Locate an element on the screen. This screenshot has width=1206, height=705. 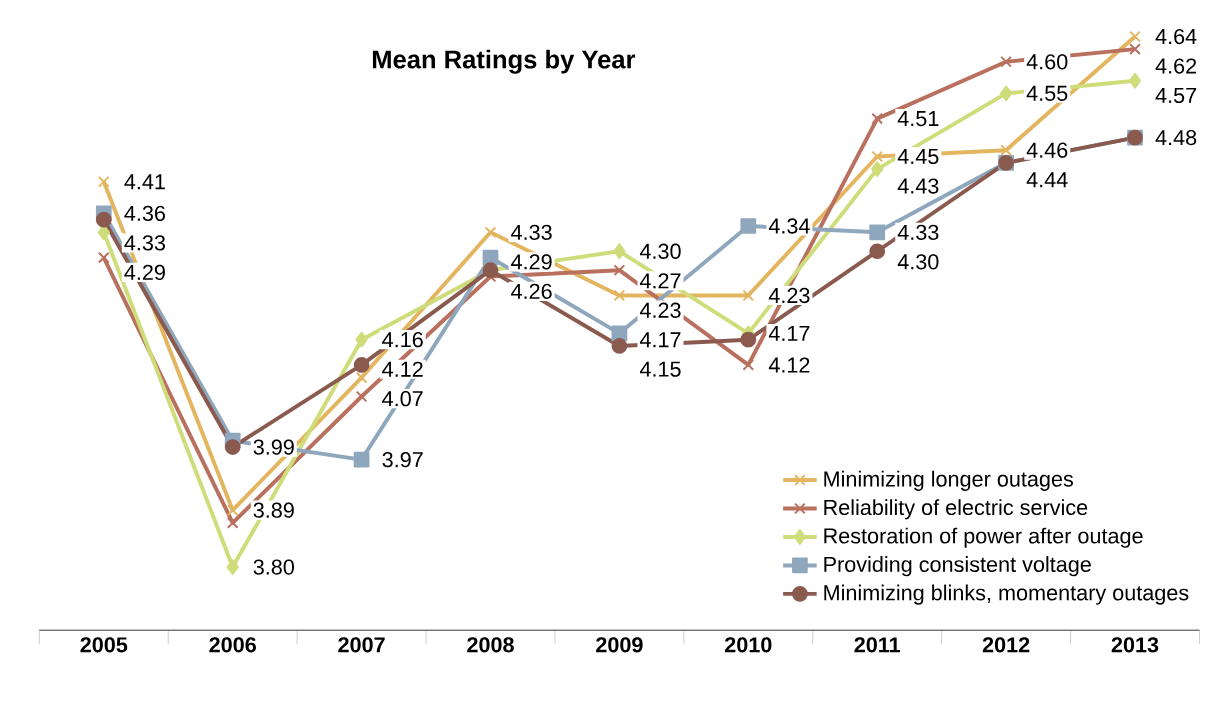
data-label: 4.26 is located at coordinates (531, 291).